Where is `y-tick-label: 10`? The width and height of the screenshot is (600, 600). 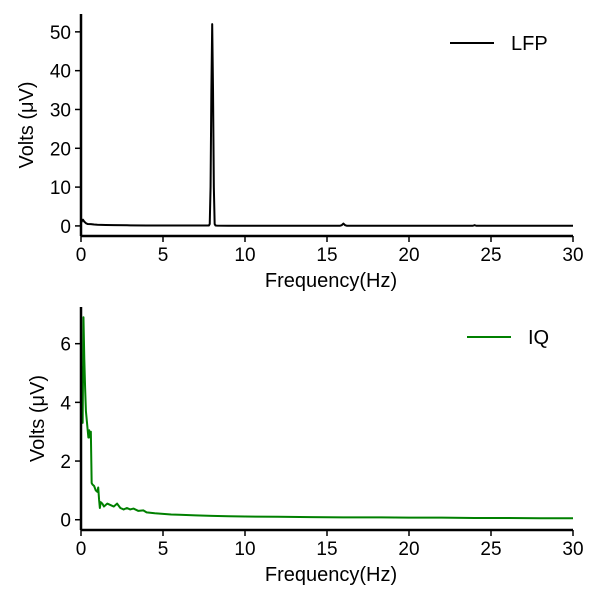 y-tick-label: 10 is located at coordinates (60, 188).